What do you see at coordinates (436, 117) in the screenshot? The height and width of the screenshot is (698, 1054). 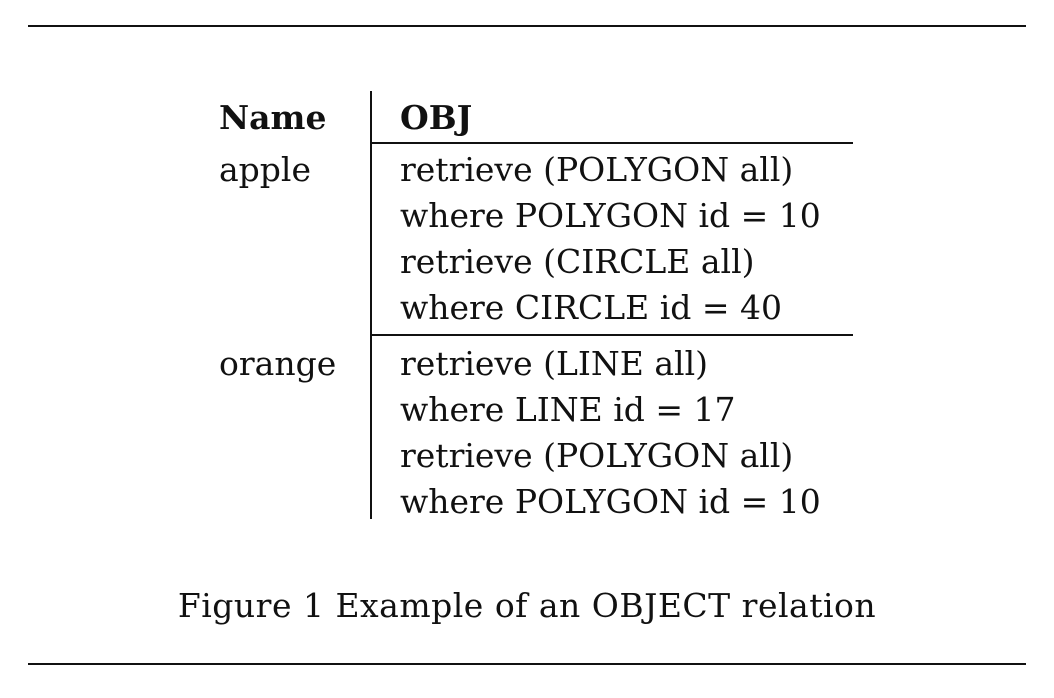 I see `header-obj: OBJ` at bounding box center [436, 117].